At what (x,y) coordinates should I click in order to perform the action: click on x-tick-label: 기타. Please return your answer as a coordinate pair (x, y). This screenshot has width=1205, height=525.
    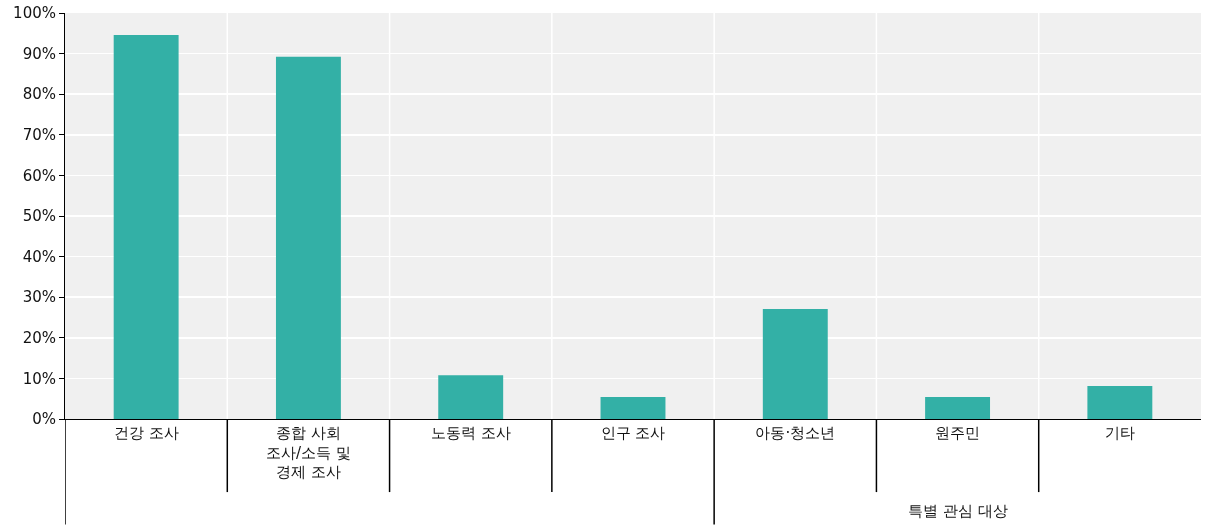
    Looking at the image, I should click on (1119, 433).